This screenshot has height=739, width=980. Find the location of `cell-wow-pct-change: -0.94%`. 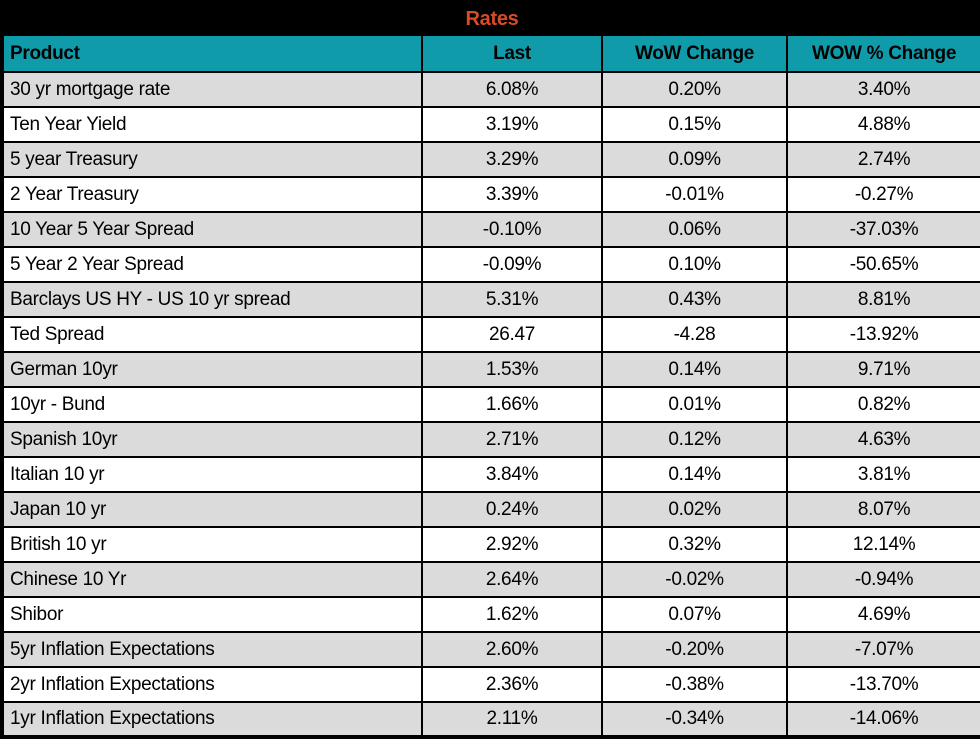

cell-wow-pct-change: -0.94% is located at coordinates (882, 579).